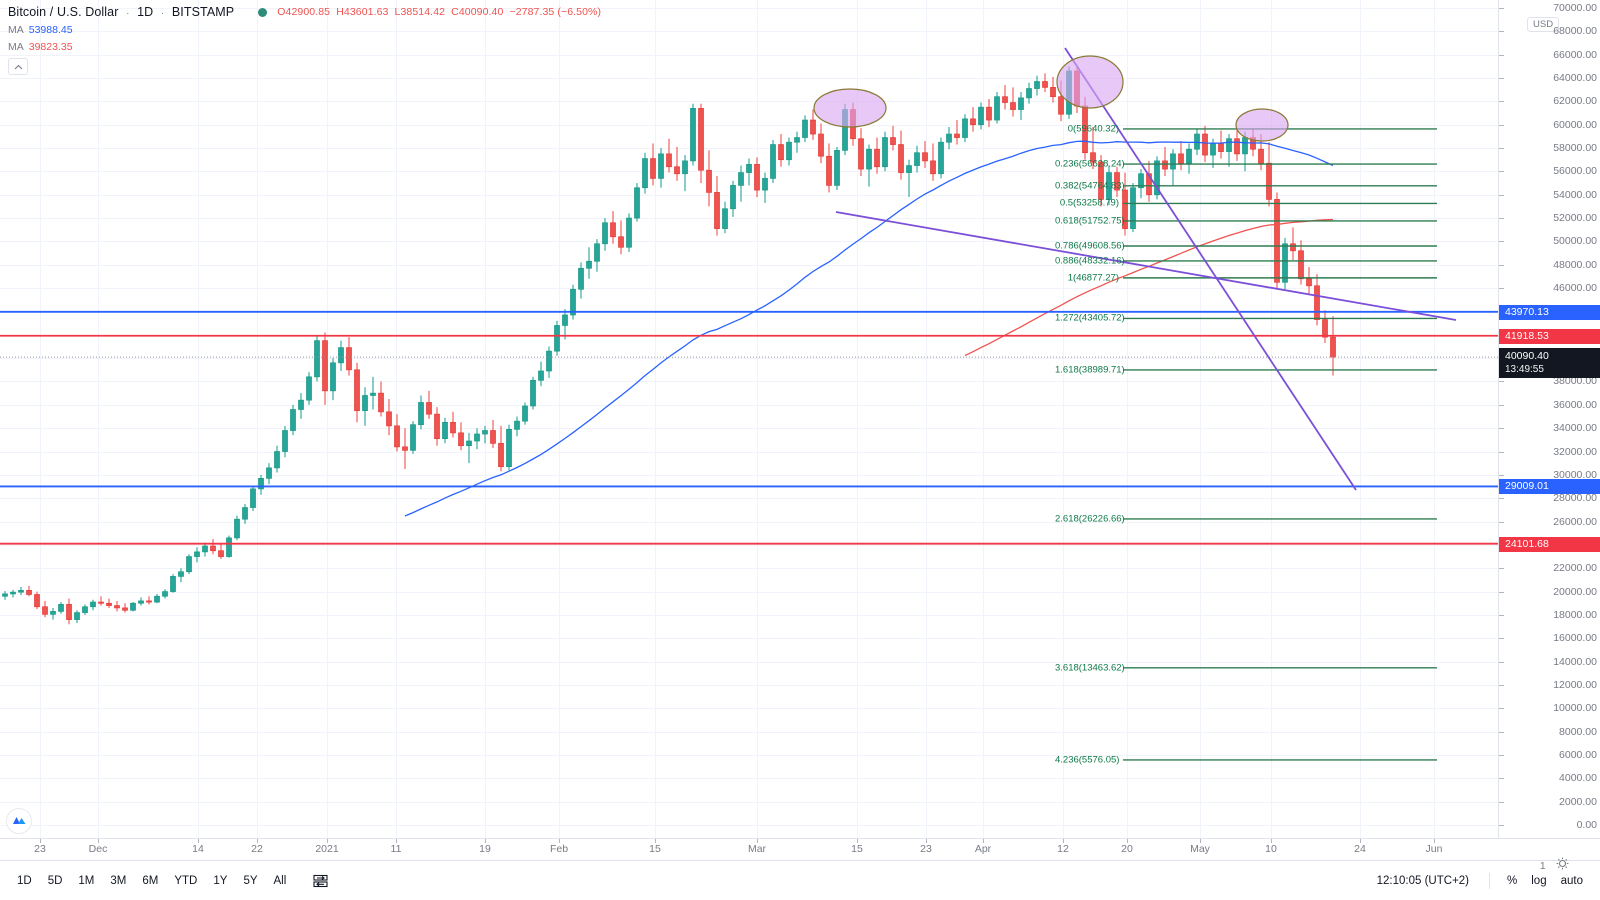  Describe the element at coordinates (86, 880) in the screenshot. I see `timeframe-button-1m: 1M` at that location.